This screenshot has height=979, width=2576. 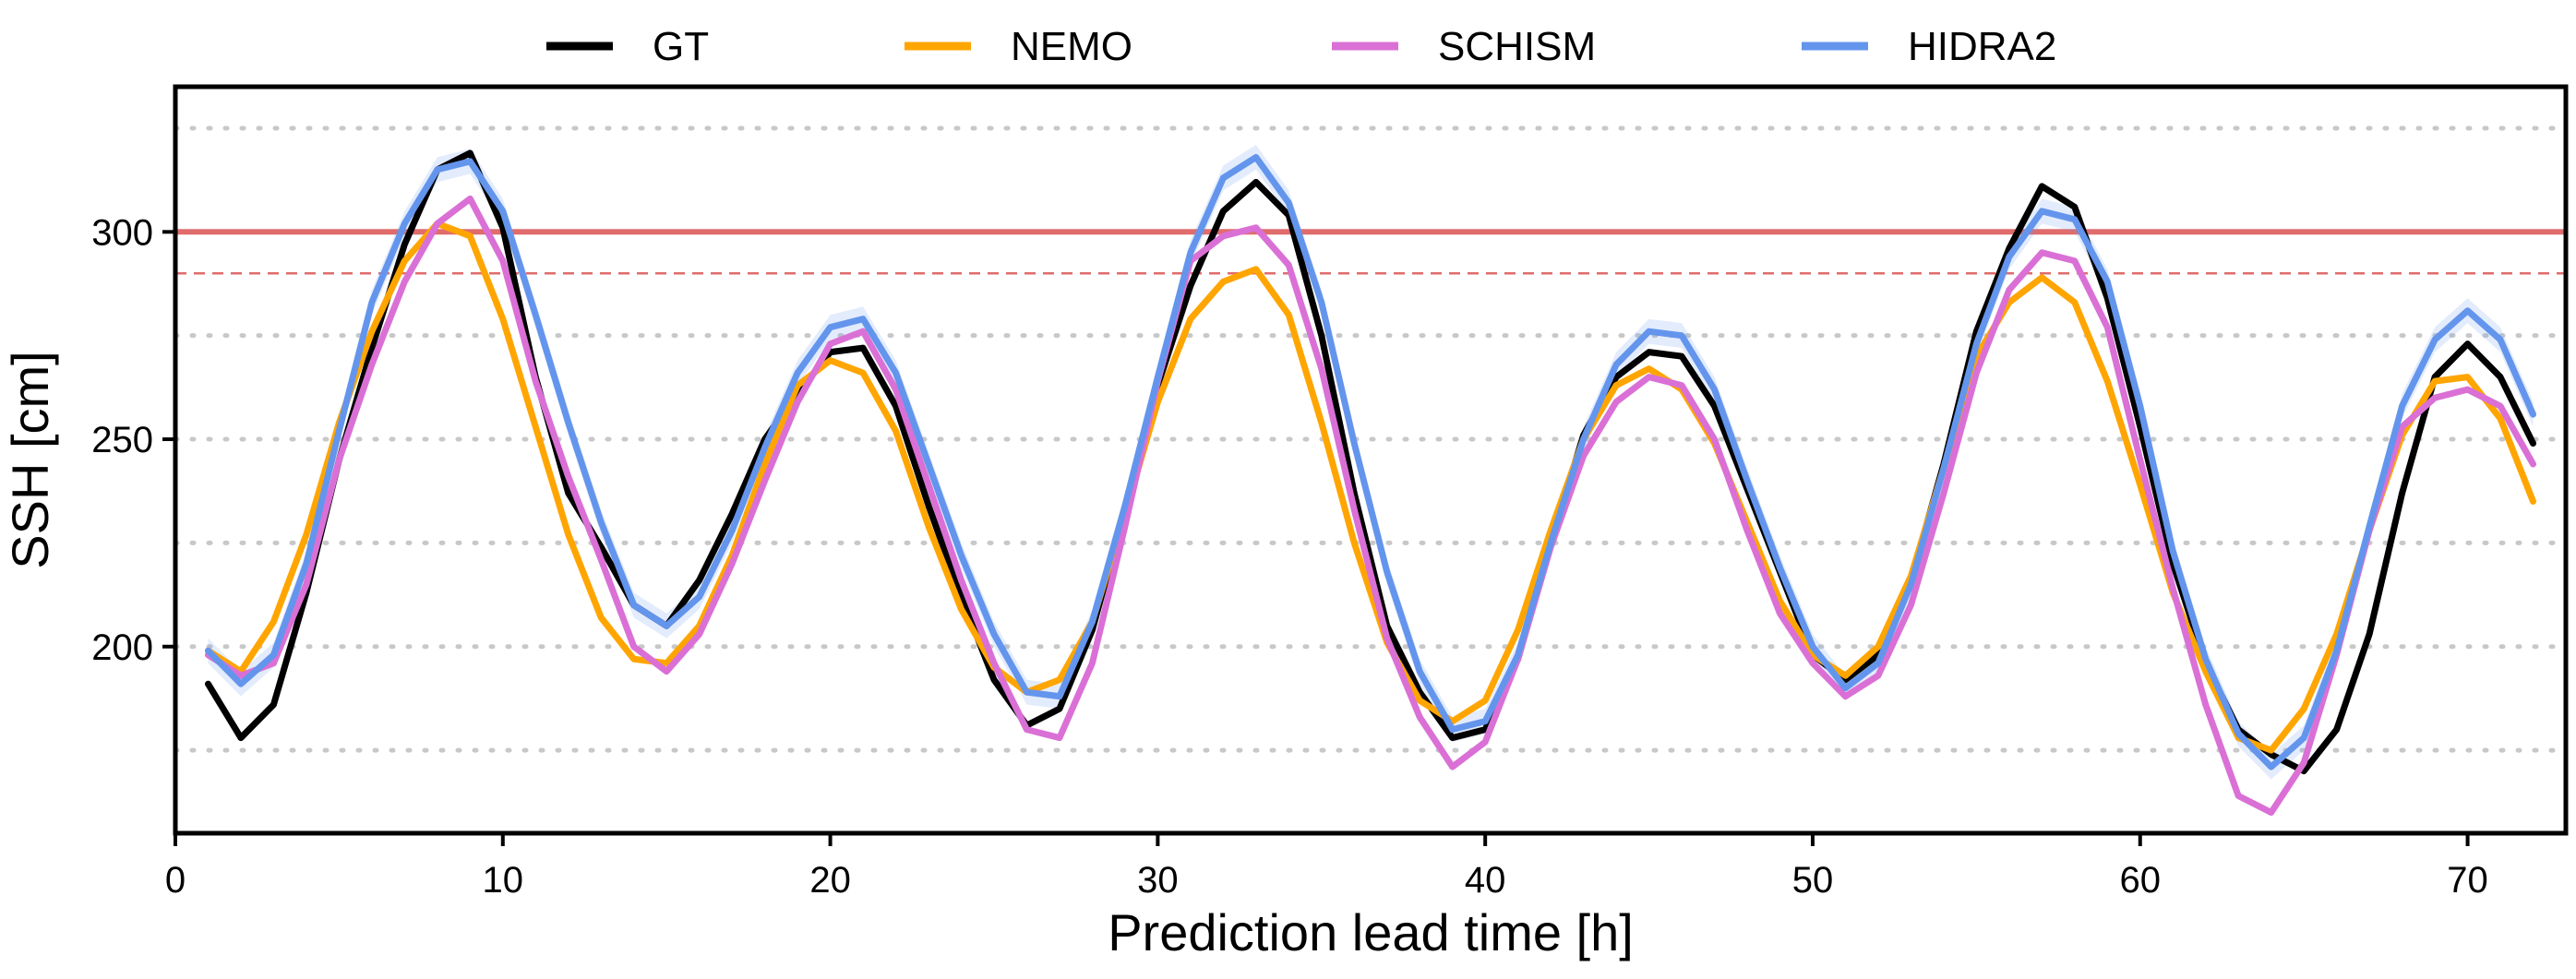 I want to click on x-tick-label: 30, so click(x=1158, y=880).